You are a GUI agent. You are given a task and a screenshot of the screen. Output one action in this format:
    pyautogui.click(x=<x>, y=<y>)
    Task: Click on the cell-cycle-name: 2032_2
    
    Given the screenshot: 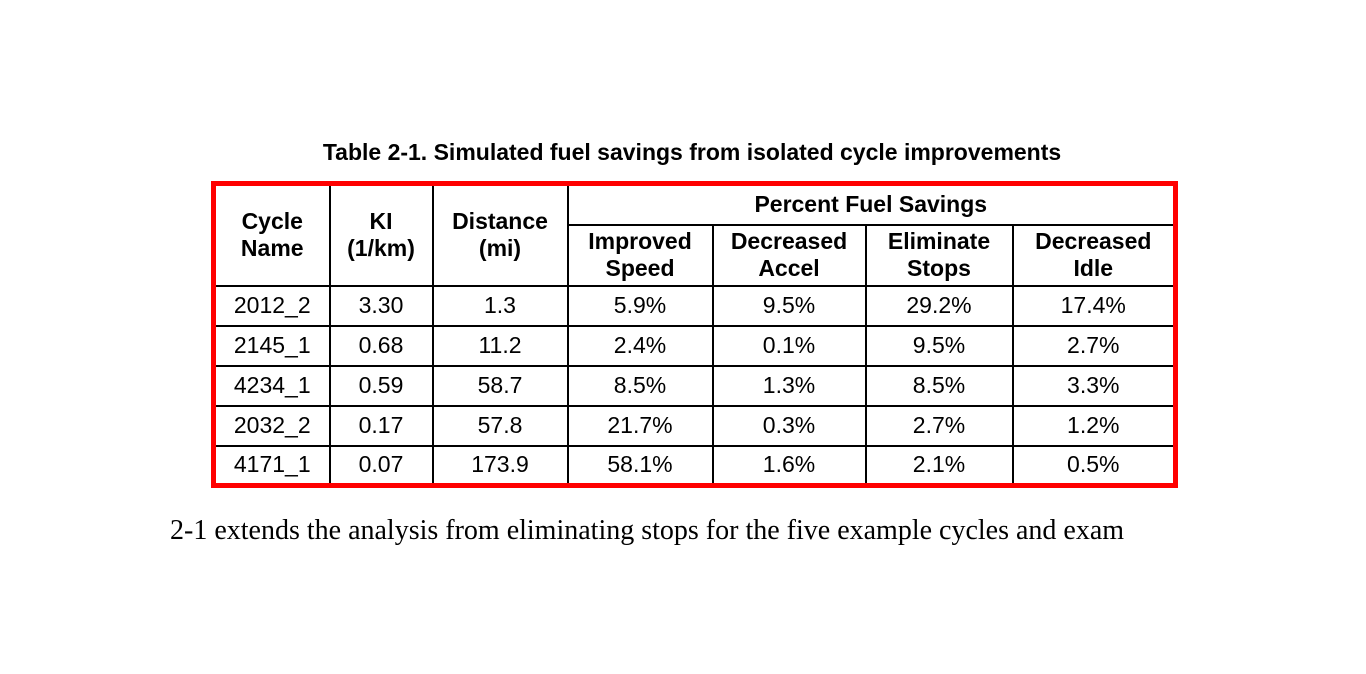 What is the action you would take?
    pyautogui.click(x=271, y=425)
    